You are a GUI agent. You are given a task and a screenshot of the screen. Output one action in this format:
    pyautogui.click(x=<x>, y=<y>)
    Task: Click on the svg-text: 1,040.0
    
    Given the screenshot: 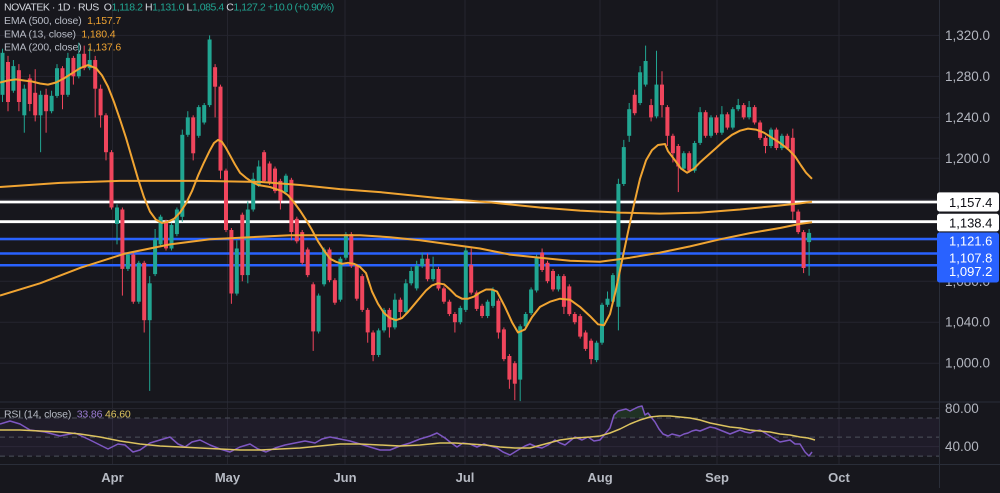 What is the action you would take?
    pyautogui.click(x=967, y=322)
    